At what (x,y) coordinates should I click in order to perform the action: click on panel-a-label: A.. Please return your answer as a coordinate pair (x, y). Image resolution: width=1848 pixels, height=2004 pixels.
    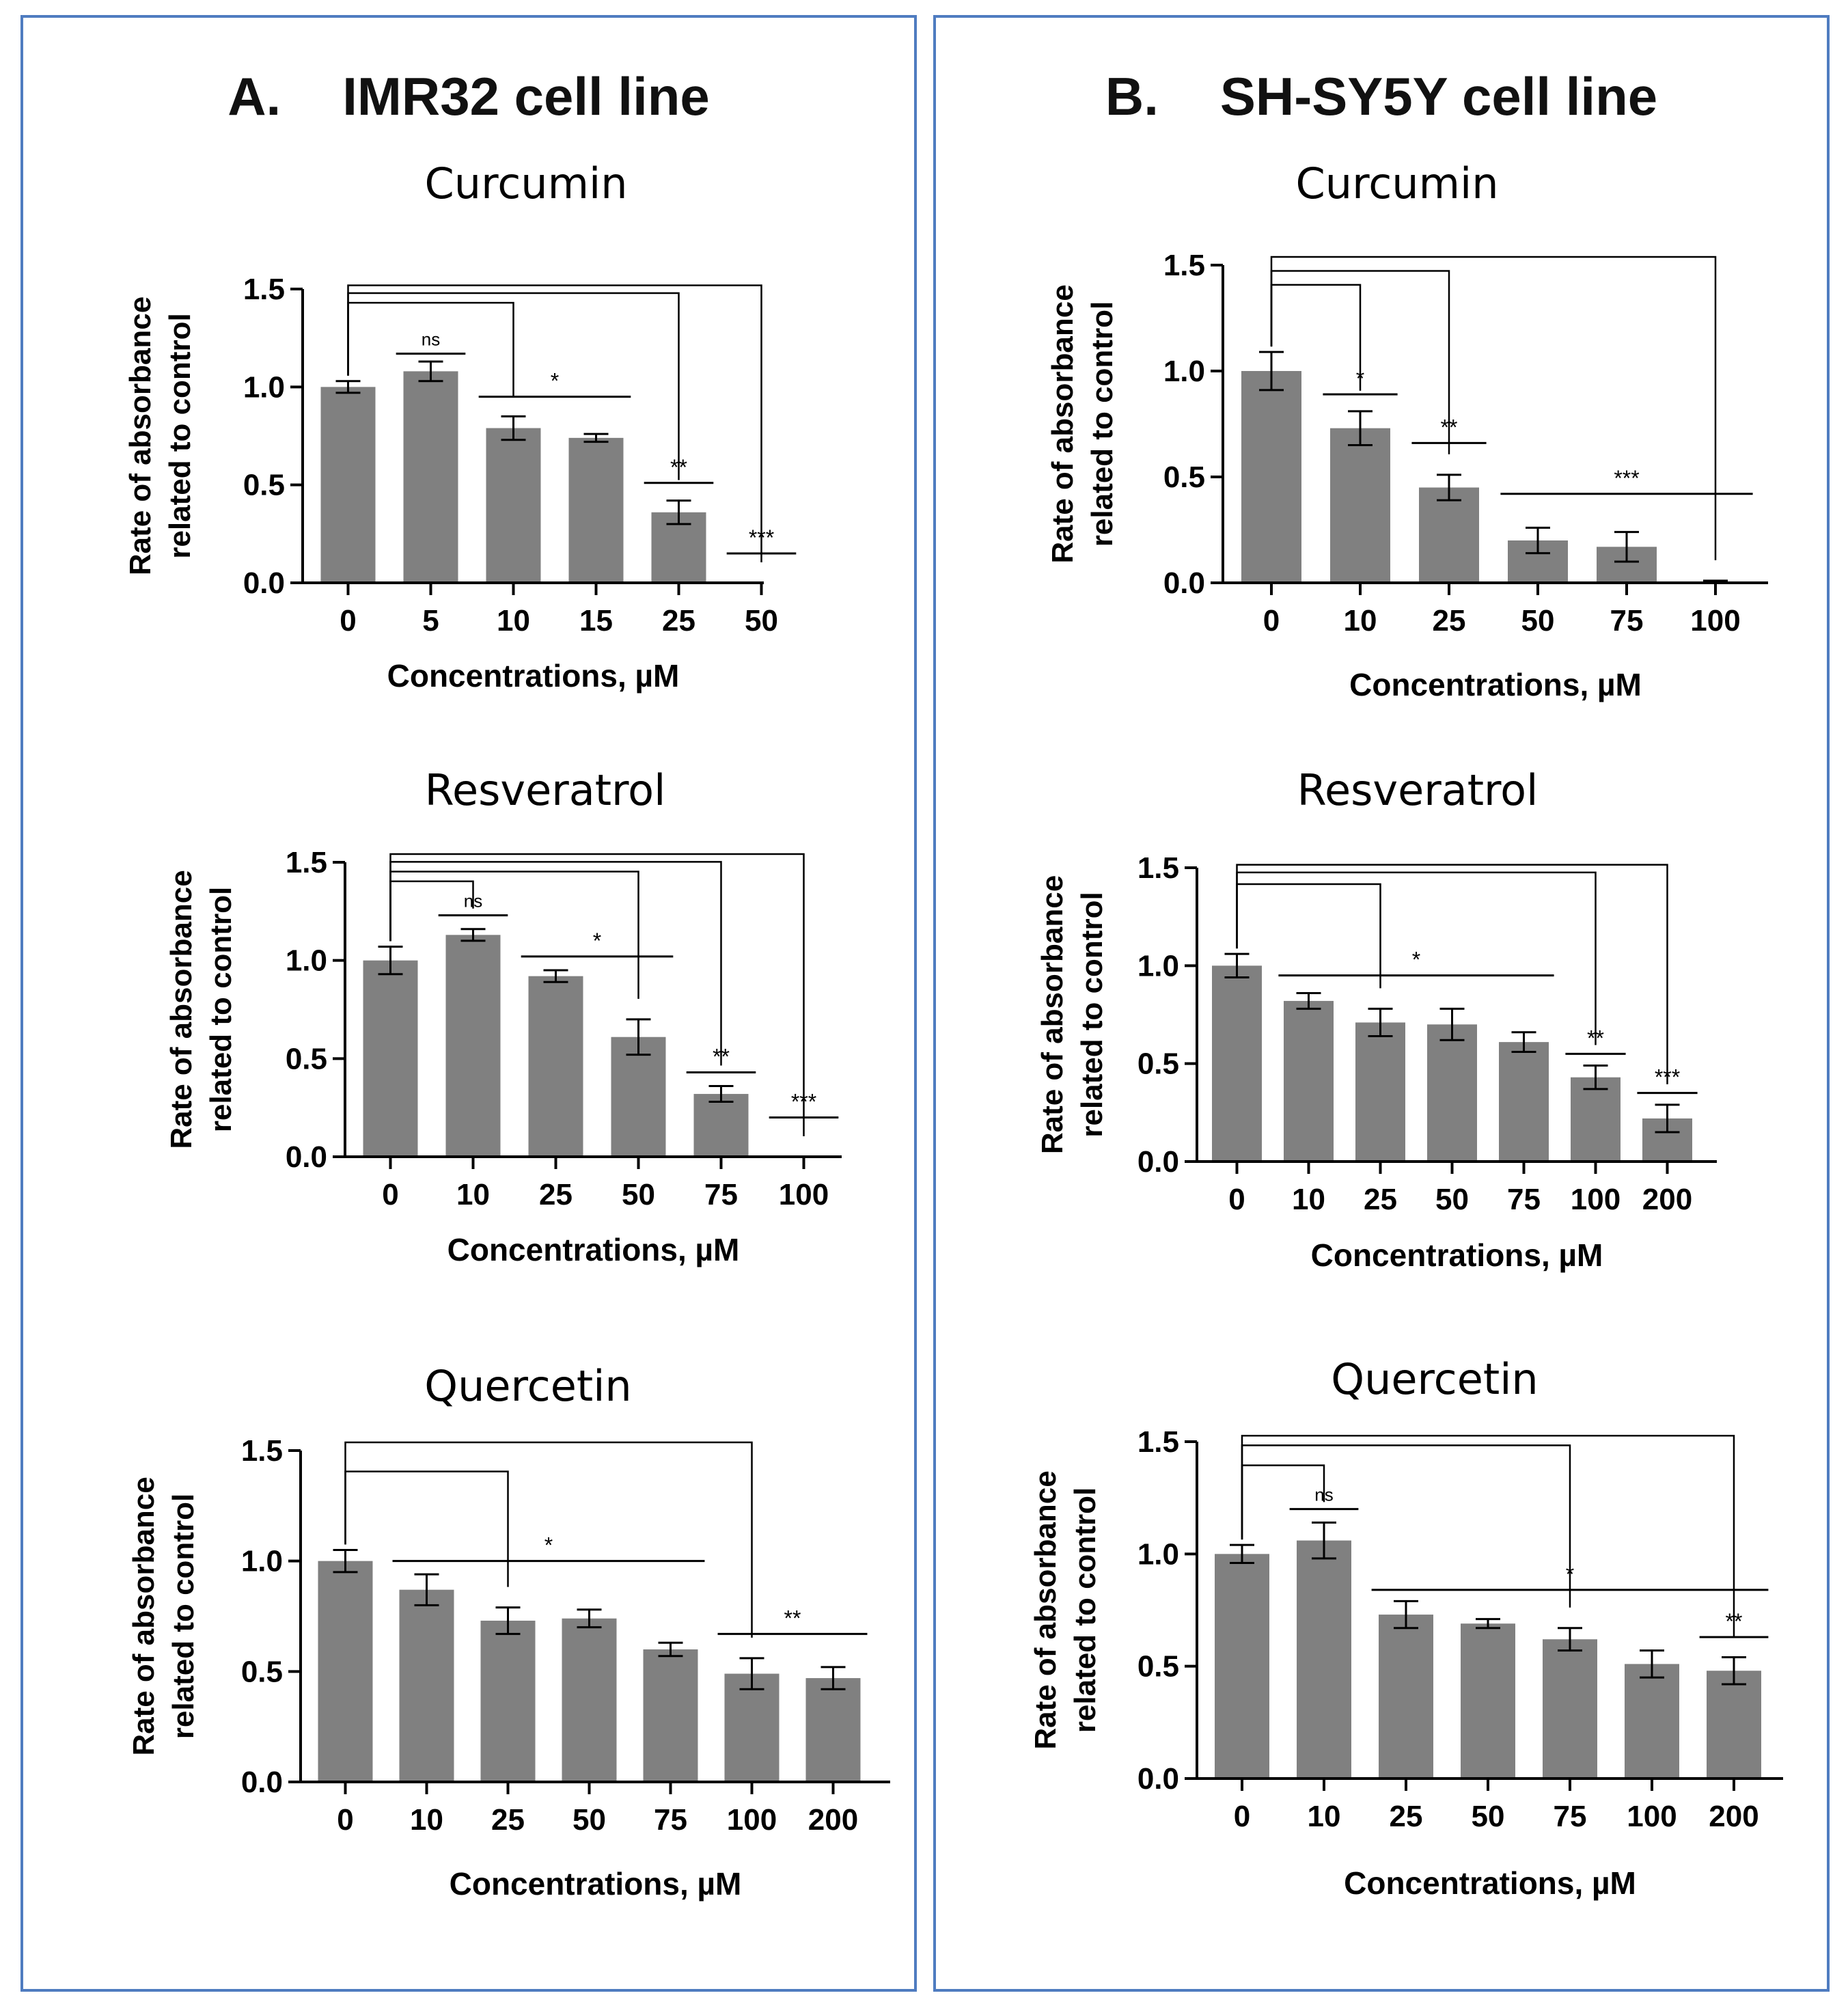
    Looking at the image, I should click on (254, 96).